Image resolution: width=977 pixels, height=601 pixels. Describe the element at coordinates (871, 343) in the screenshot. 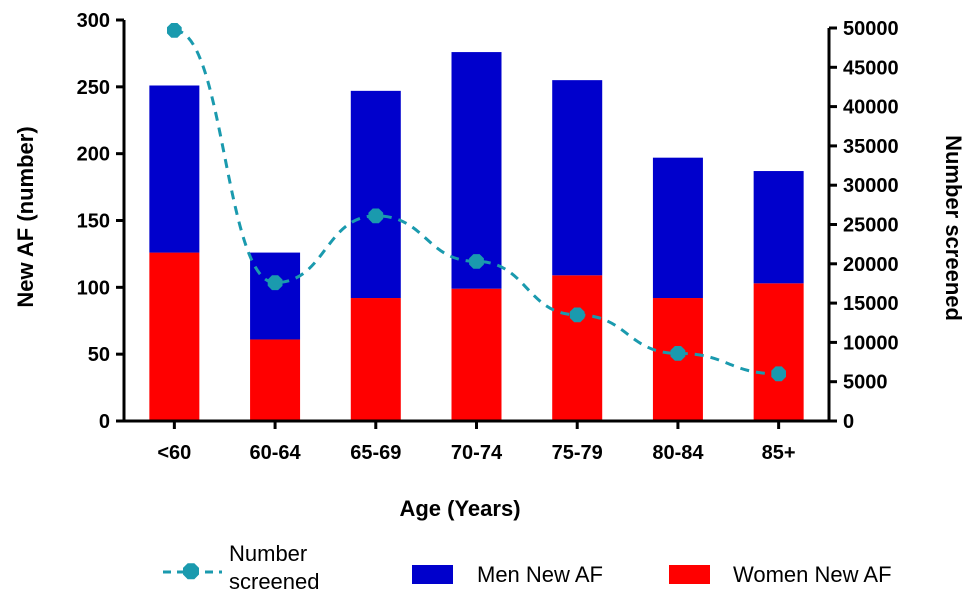

I see `y2-tick-label: 10000` at that location.